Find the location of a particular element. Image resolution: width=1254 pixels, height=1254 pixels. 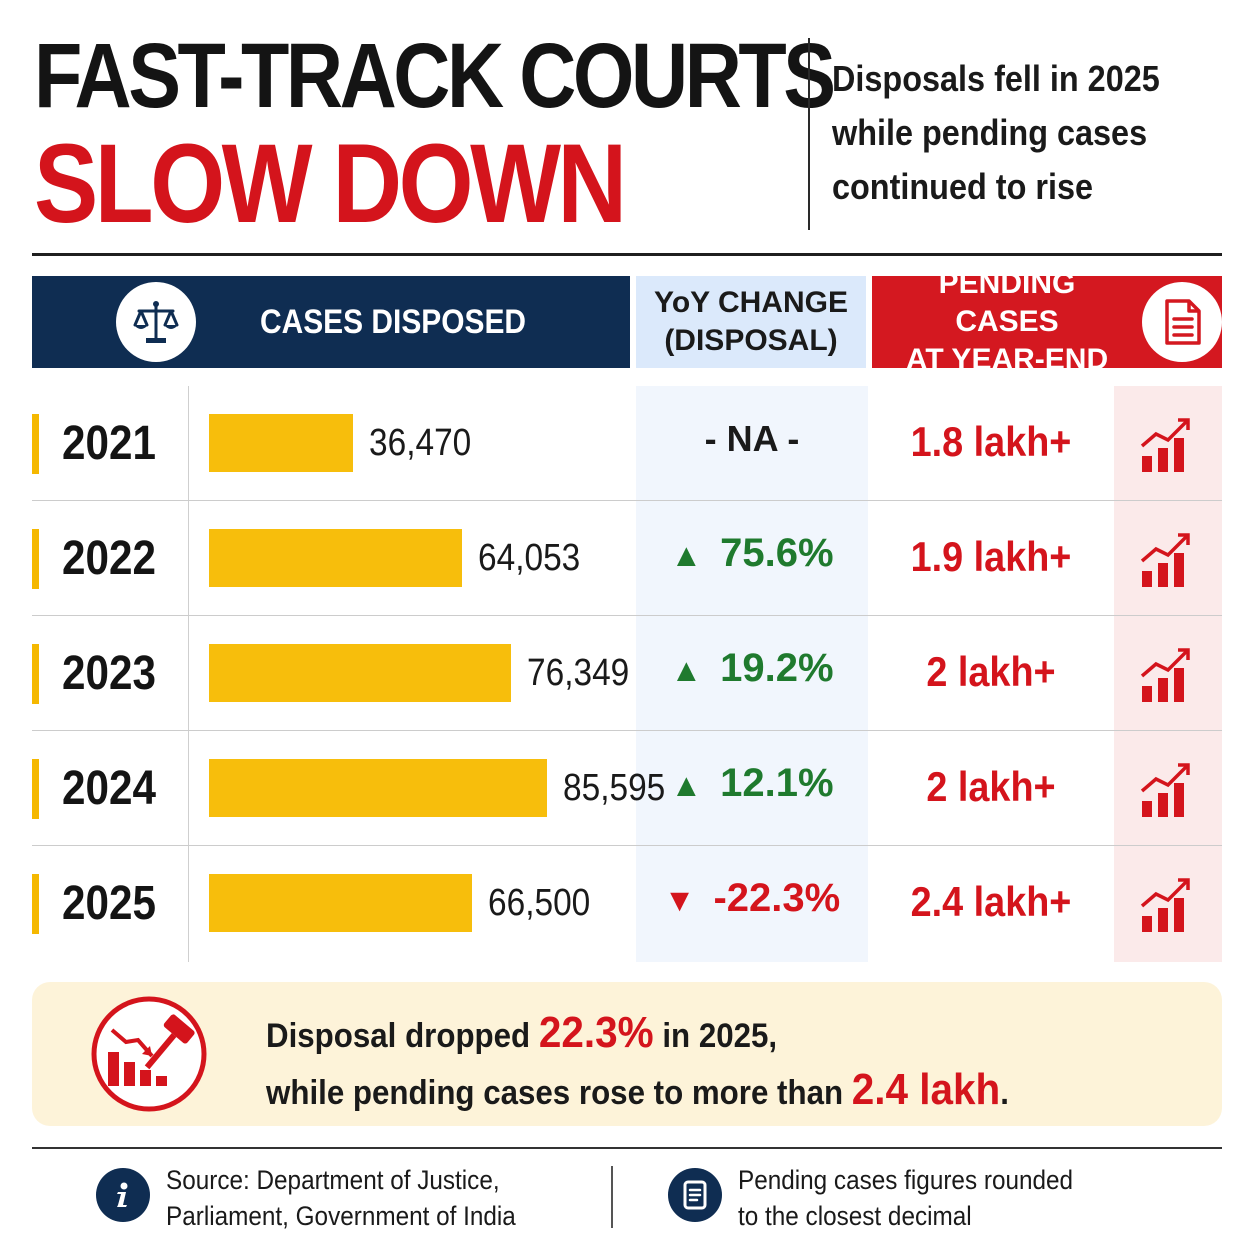

title-line-2: SLOW DOWN is located at coordinates (330, 183).